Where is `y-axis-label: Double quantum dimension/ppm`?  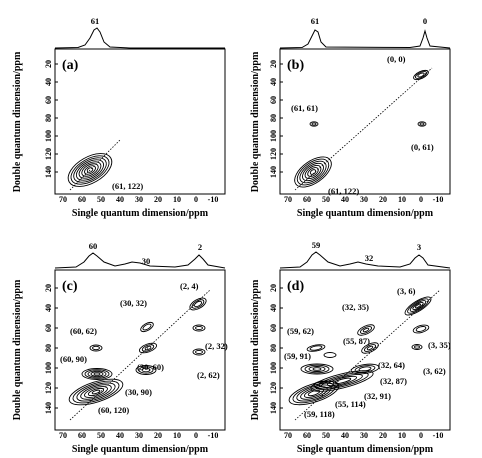
y-axis-label: Double quantum dimension/ppm is located at coordinates (17, 121).